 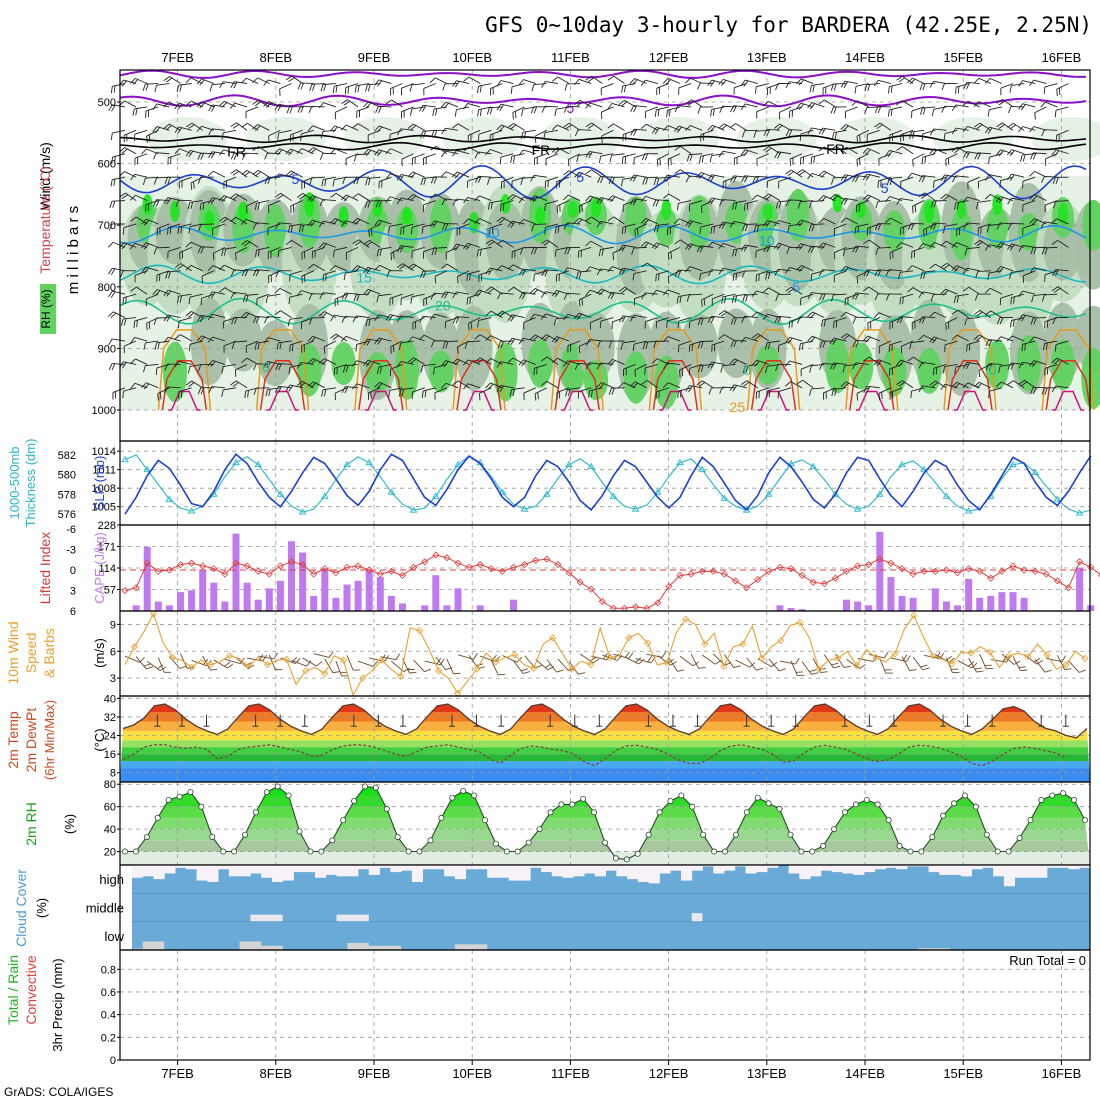 What do you see at coordinates (177, 1073) in the screenshot?
I see `date-label-bottom: 7FEB` at bounding box center [177, 1073].